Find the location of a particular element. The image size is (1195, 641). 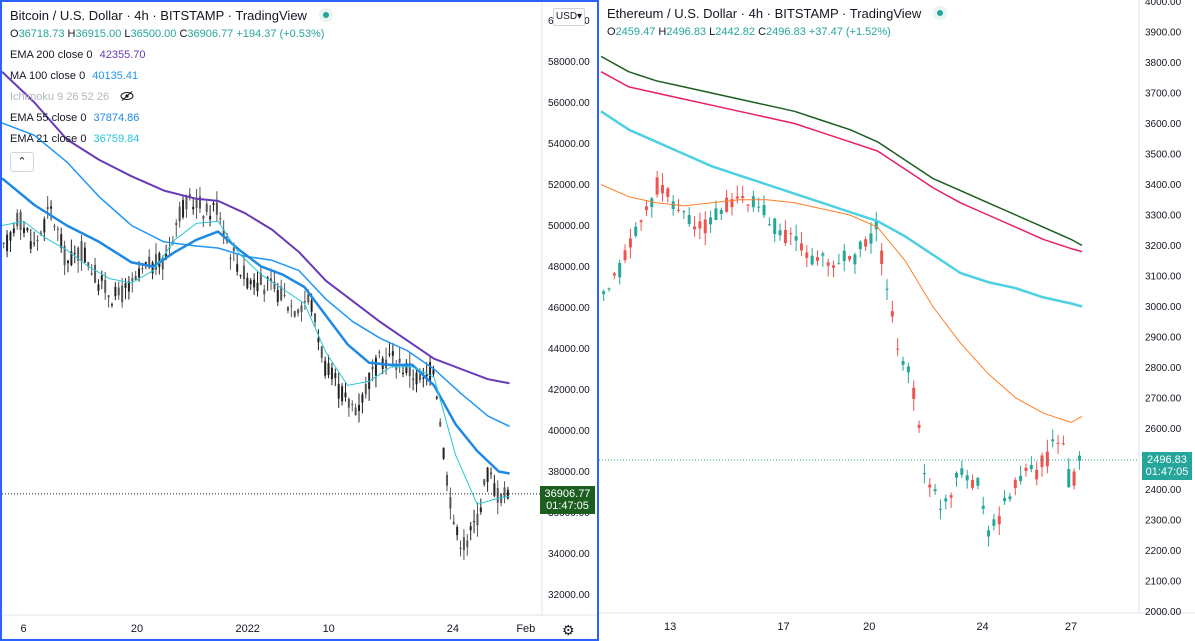

indicator-ema200: EMA 200 close 0 42355.70 is located at coordinates (78, 55).